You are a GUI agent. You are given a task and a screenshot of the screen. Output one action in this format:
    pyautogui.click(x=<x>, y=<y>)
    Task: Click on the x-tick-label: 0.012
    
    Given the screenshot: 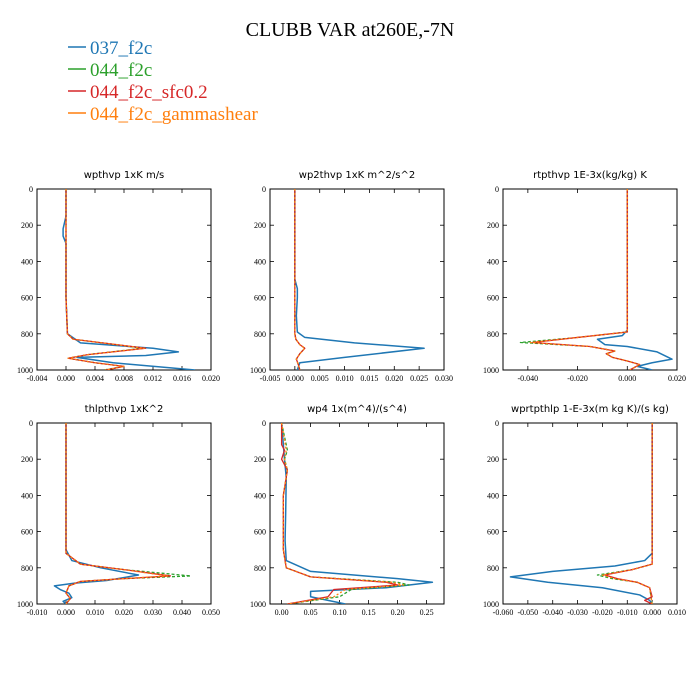 What is the action you would take?
    pyautogui.click(x=153, y=378)
    